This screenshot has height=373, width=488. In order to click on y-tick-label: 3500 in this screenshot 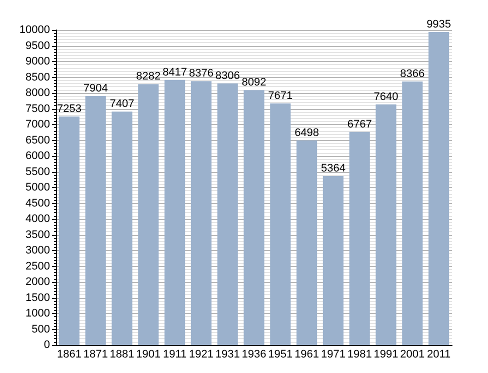, I will do `click(38, 234)`.